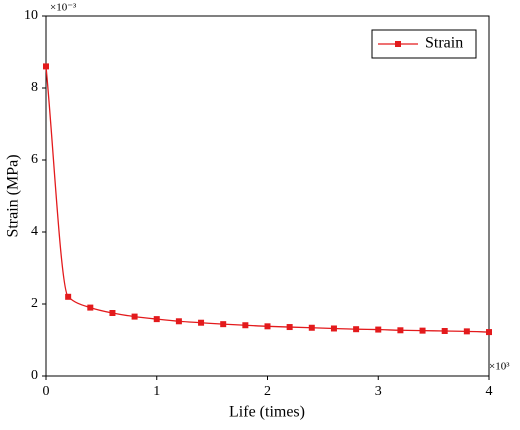 This screenshot has height=430, width=520. Describe the element at coordinates (444, 43) in the screenshot. I see `legend-label: Strain` at that location.